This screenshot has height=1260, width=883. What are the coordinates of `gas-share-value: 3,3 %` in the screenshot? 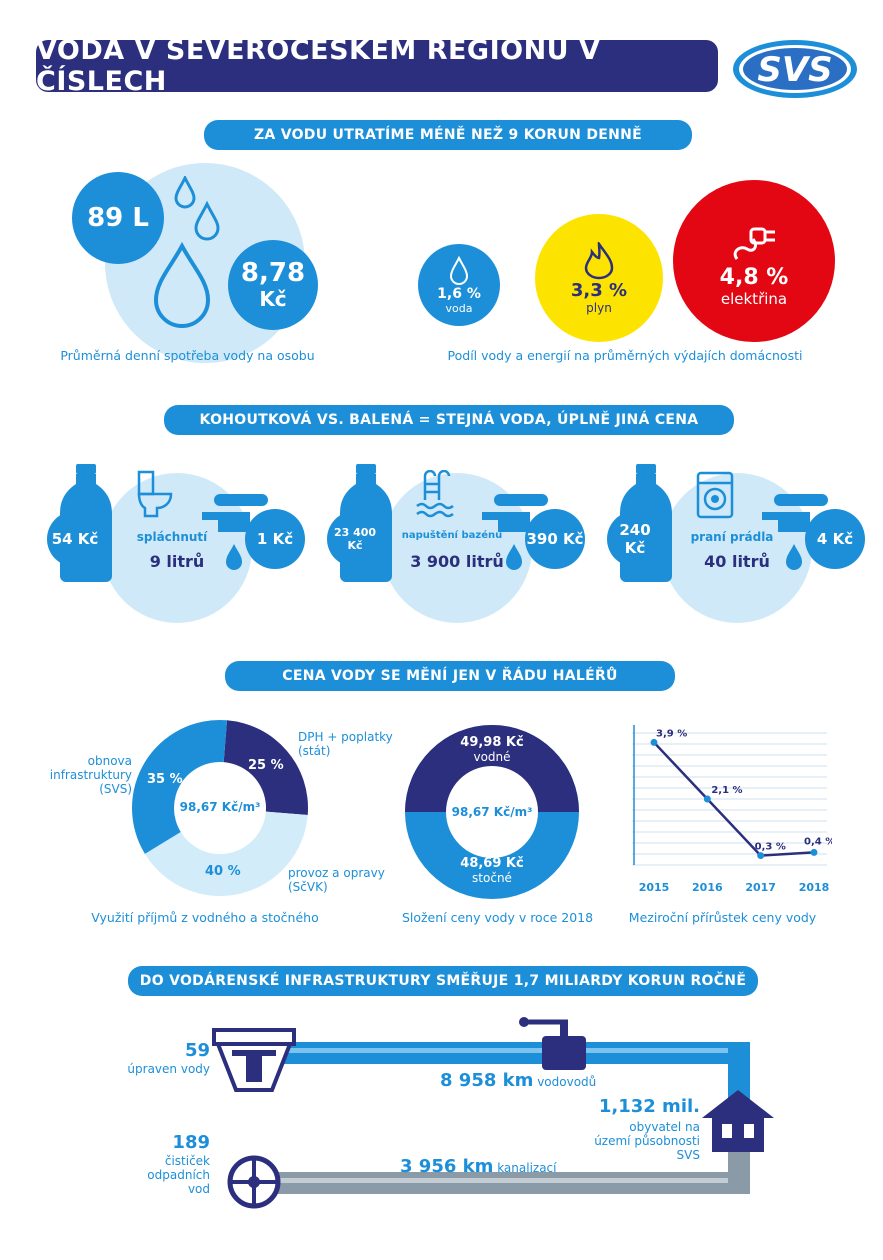 It's located at (599, 290).